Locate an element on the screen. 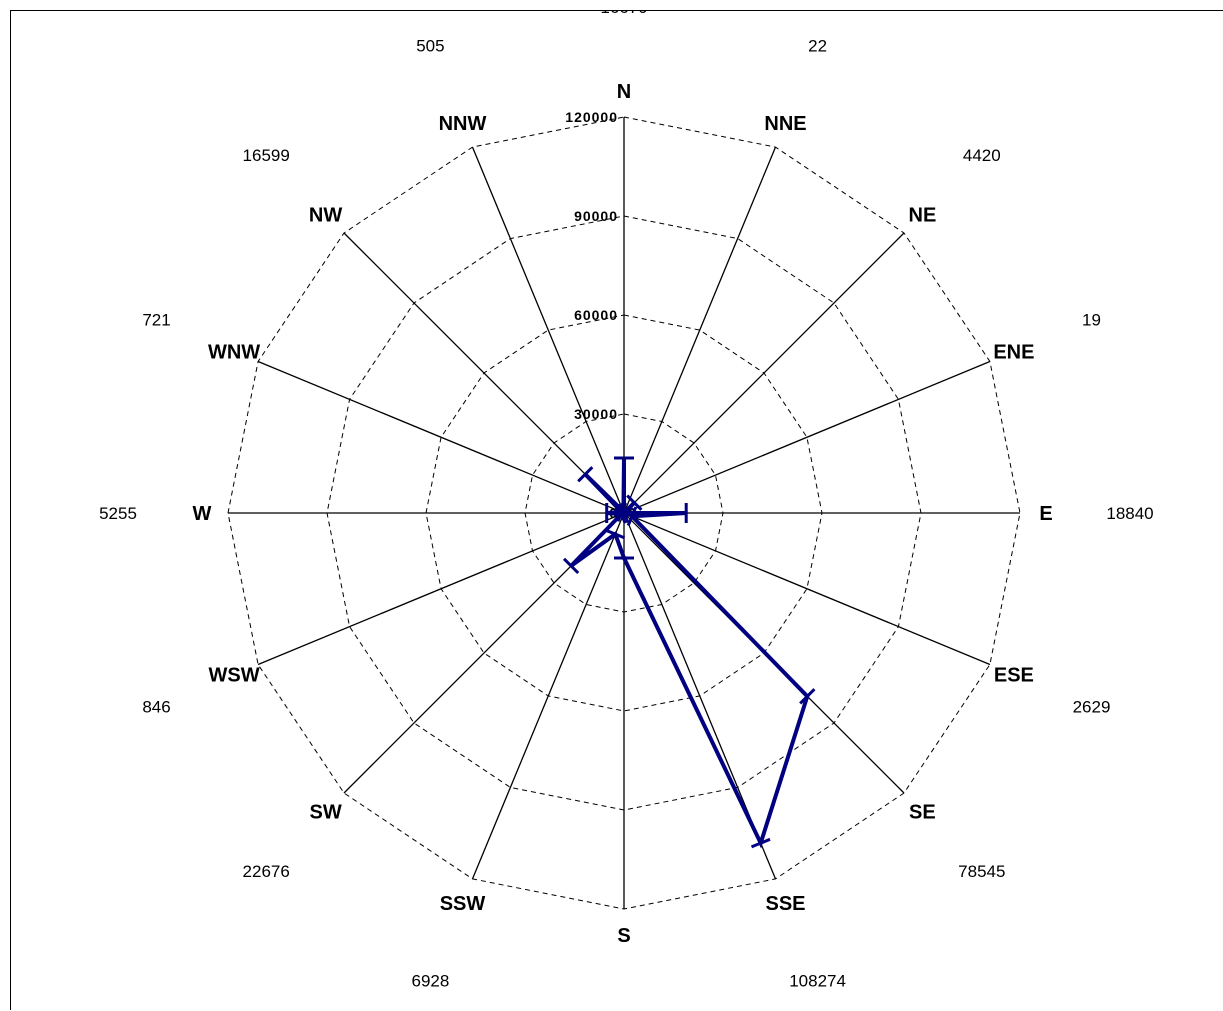  marker-sse is located at coordinates (760, 843).